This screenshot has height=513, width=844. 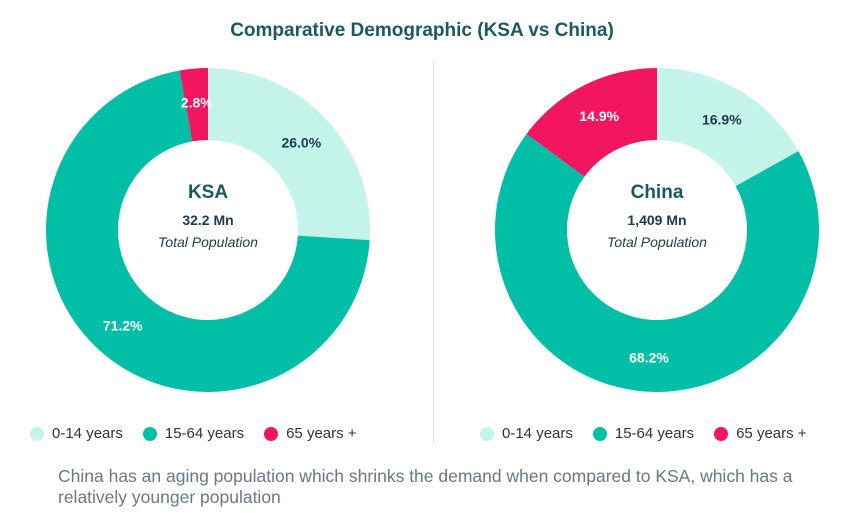 What do you see at coordinates (649, 358) in the screenshot?
I see `slice-label: 68.2%` at bounding box center [649, 358].